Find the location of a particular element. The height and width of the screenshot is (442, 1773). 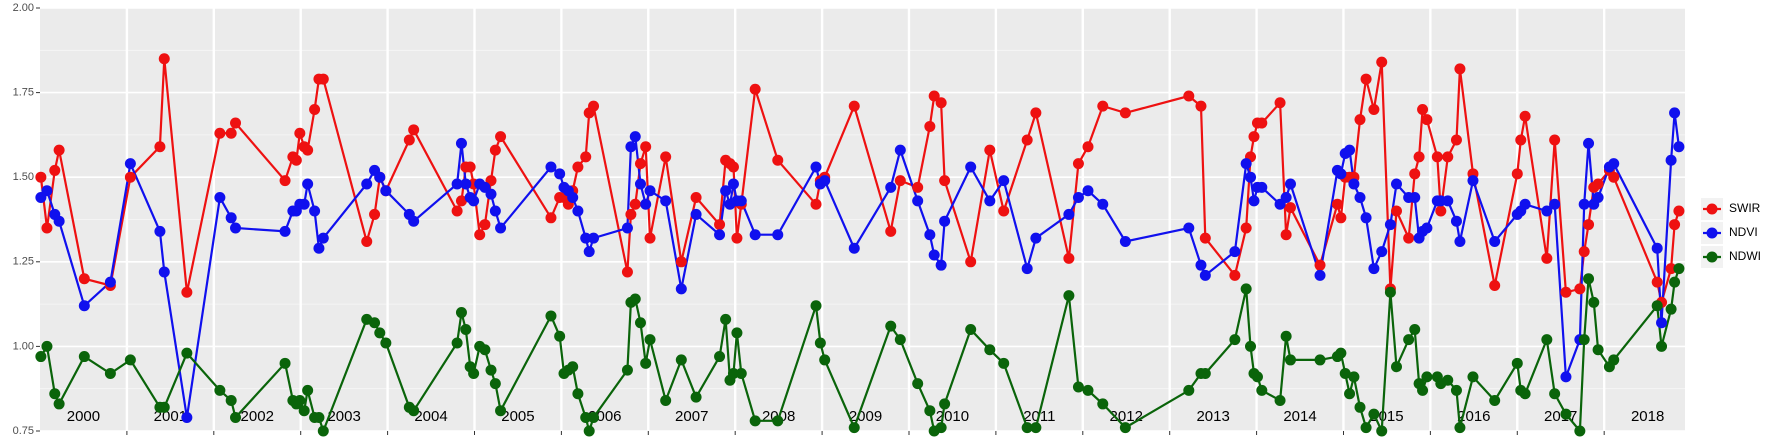

year-label: 2000 is located at coordinates (83, 416).